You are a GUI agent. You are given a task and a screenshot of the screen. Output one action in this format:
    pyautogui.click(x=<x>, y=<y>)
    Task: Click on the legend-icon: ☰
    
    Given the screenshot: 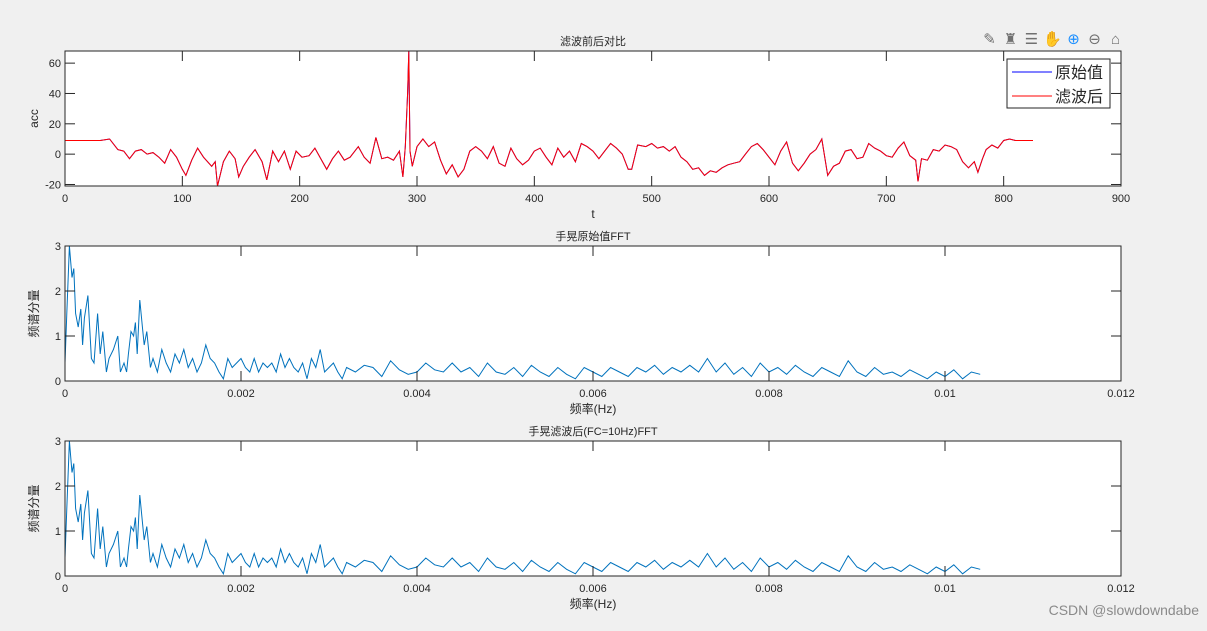 What is the action you would take?
    pyautogui.click(x=1031, y=39)
    